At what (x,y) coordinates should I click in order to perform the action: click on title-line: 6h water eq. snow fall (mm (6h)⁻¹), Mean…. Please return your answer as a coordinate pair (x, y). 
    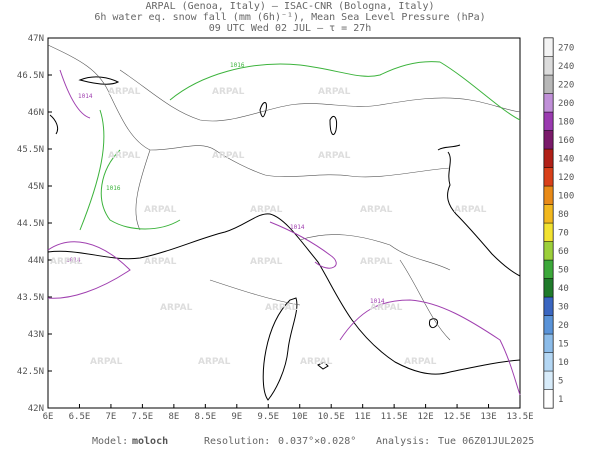
    Looking at the image, I should click on (289, 17).